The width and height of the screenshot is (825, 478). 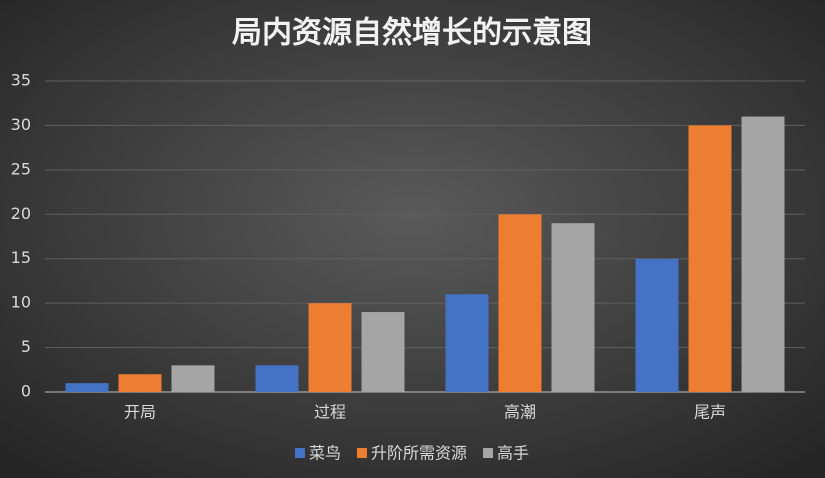 What do you see at coordinates (419, 453) in the screenshot?
I see `legend-label: 升阶所需资源` at bounding box center [419, 453].